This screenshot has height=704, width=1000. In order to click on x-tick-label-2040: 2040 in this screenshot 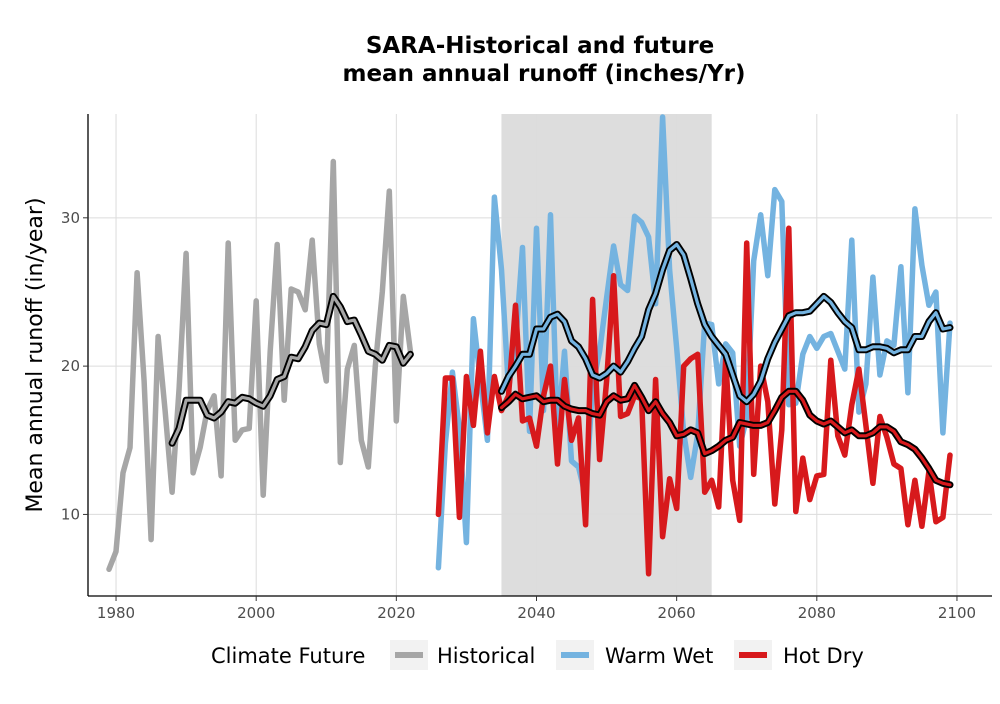, I will do `click(536, 613)`.